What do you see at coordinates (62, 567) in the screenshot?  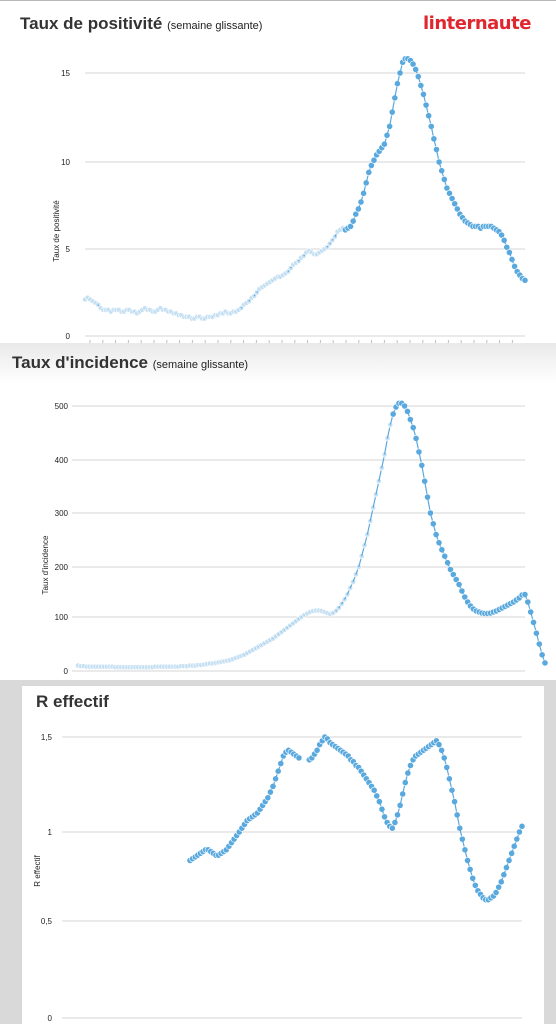 I see `y-tick-label: 200` at bounding box center [62, 567].